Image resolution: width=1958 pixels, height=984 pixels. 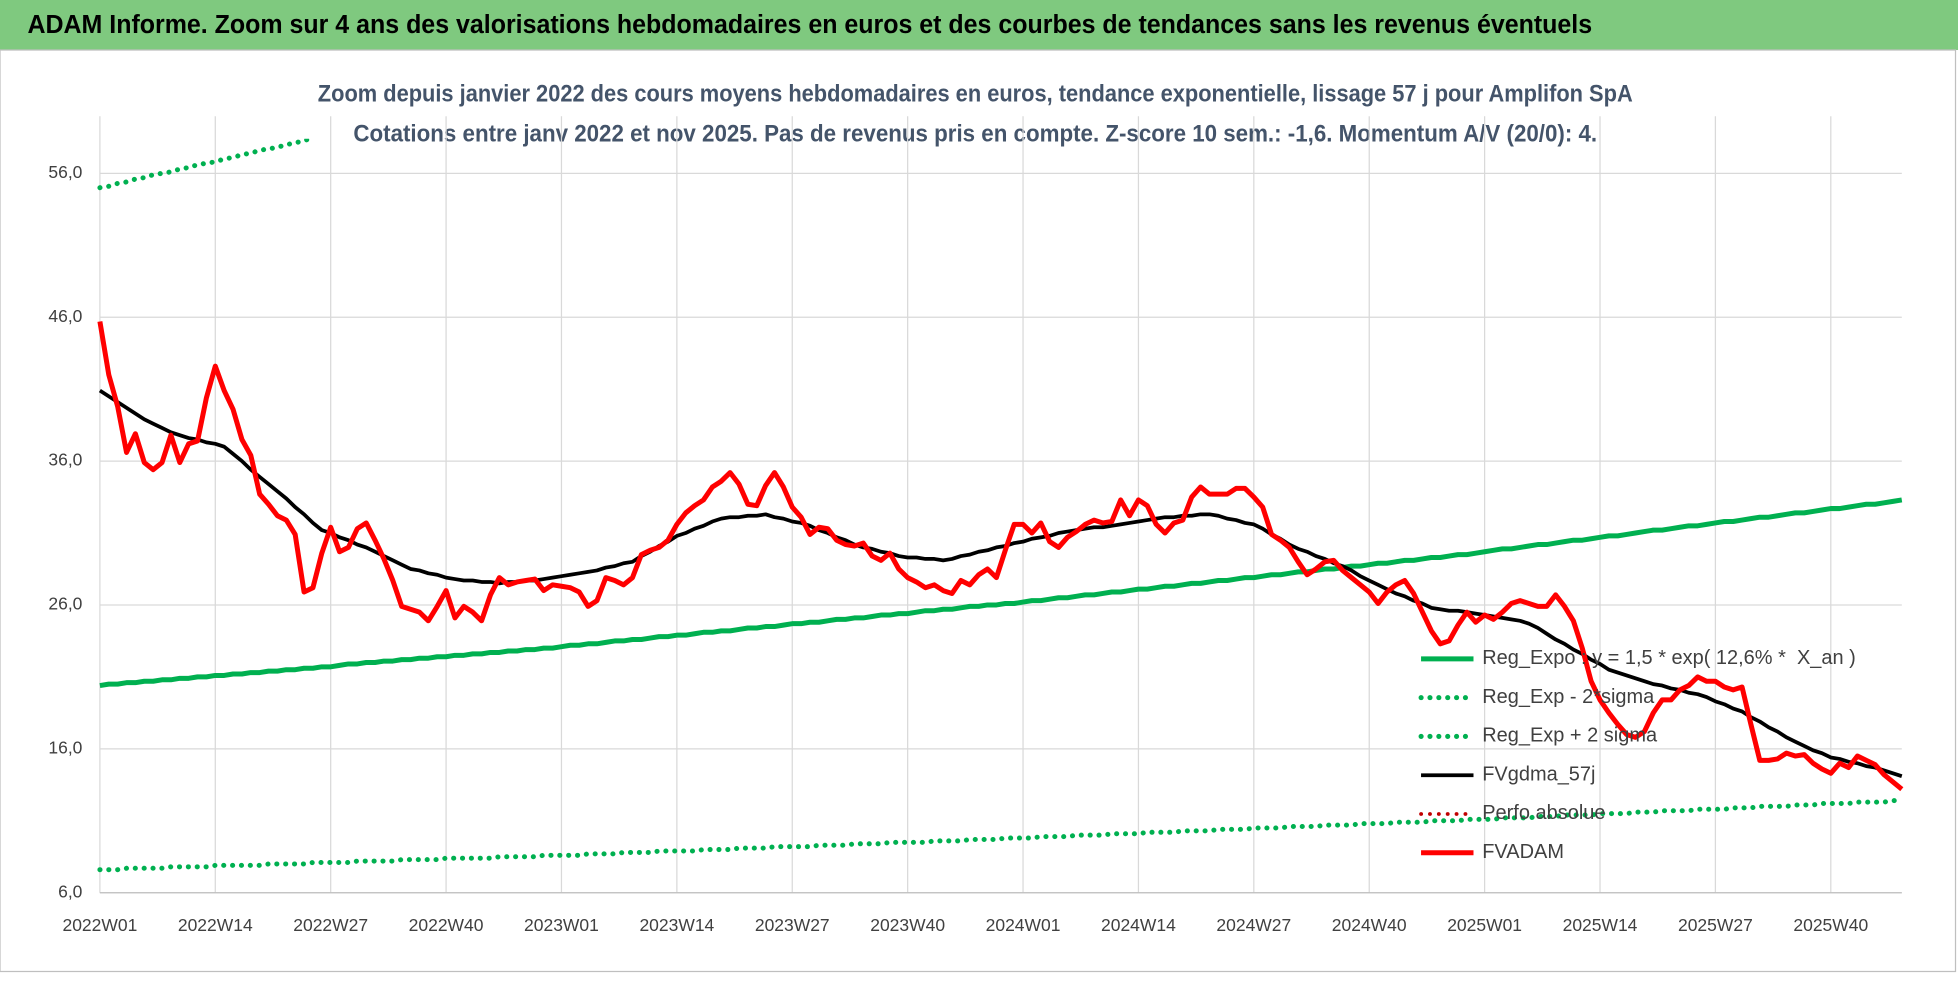 I want to click on x-tick-label: 2024W27, so click(x=1253, y=925).